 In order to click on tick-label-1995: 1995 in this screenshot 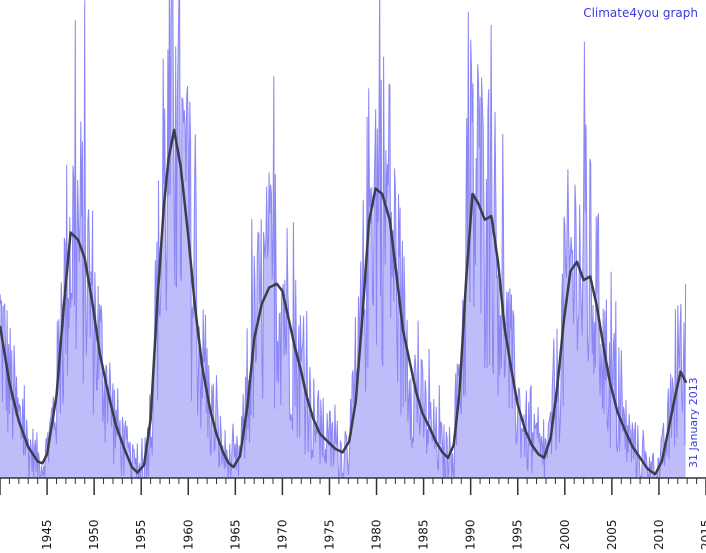, I will do `click(518, 534)`.